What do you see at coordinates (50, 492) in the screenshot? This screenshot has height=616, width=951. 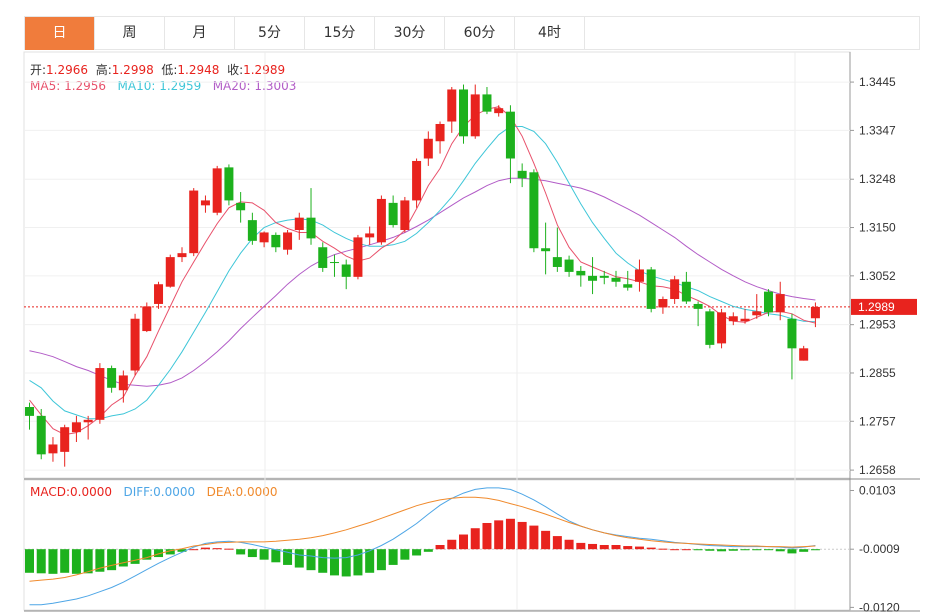 I see `macd-label: MACD:` at bounding box center [50, 492].